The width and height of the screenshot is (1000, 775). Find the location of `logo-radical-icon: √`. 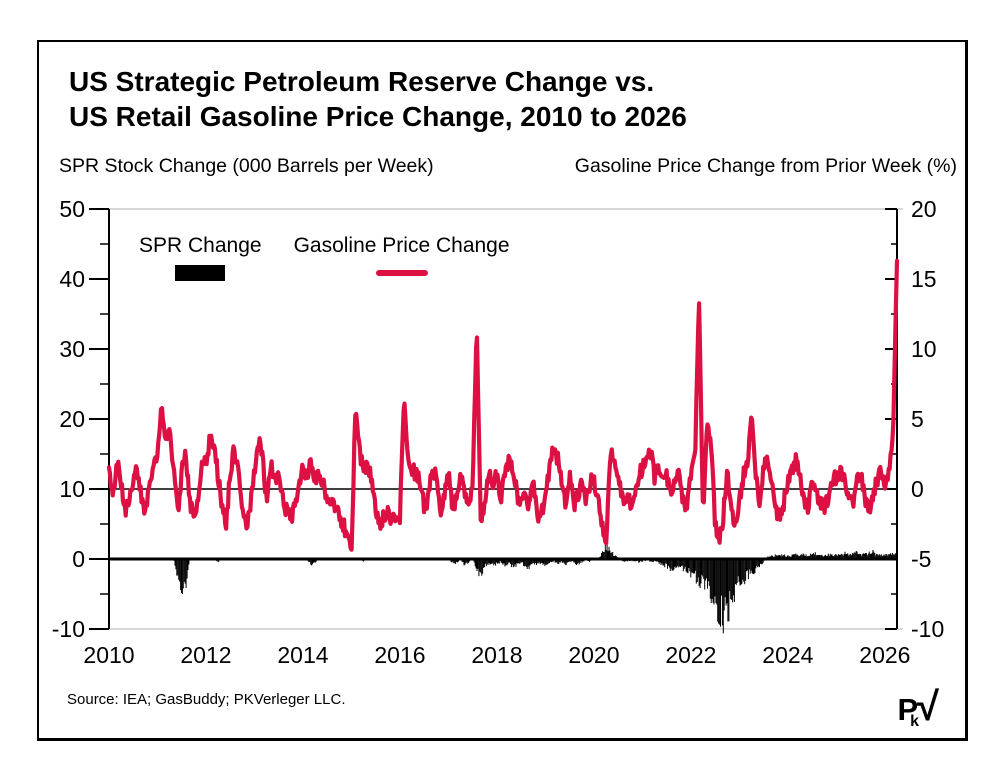

logo-radical-icon: √ is located at coordinates (928, 707).